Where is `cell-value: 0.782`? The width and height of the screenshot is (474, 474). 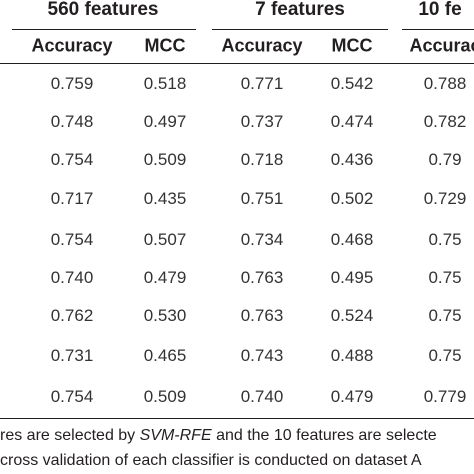
cell-value: 0.782 is located at coordinates (445, 121).